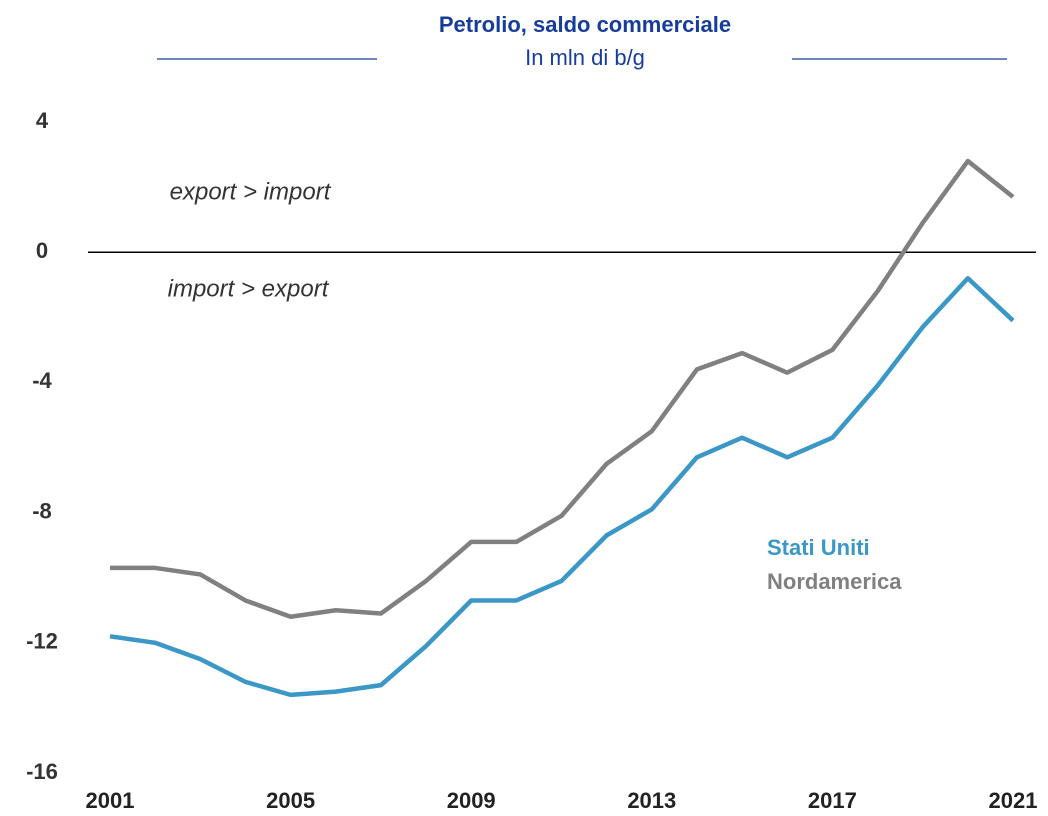 Image resolution: width=1048 pixels, height=816 pixels. What do you see at coordinates (585, 24) in the screenshot?
I see `chart-title: Petrolio, saldo commerciale` at bounding box center [585, 24].